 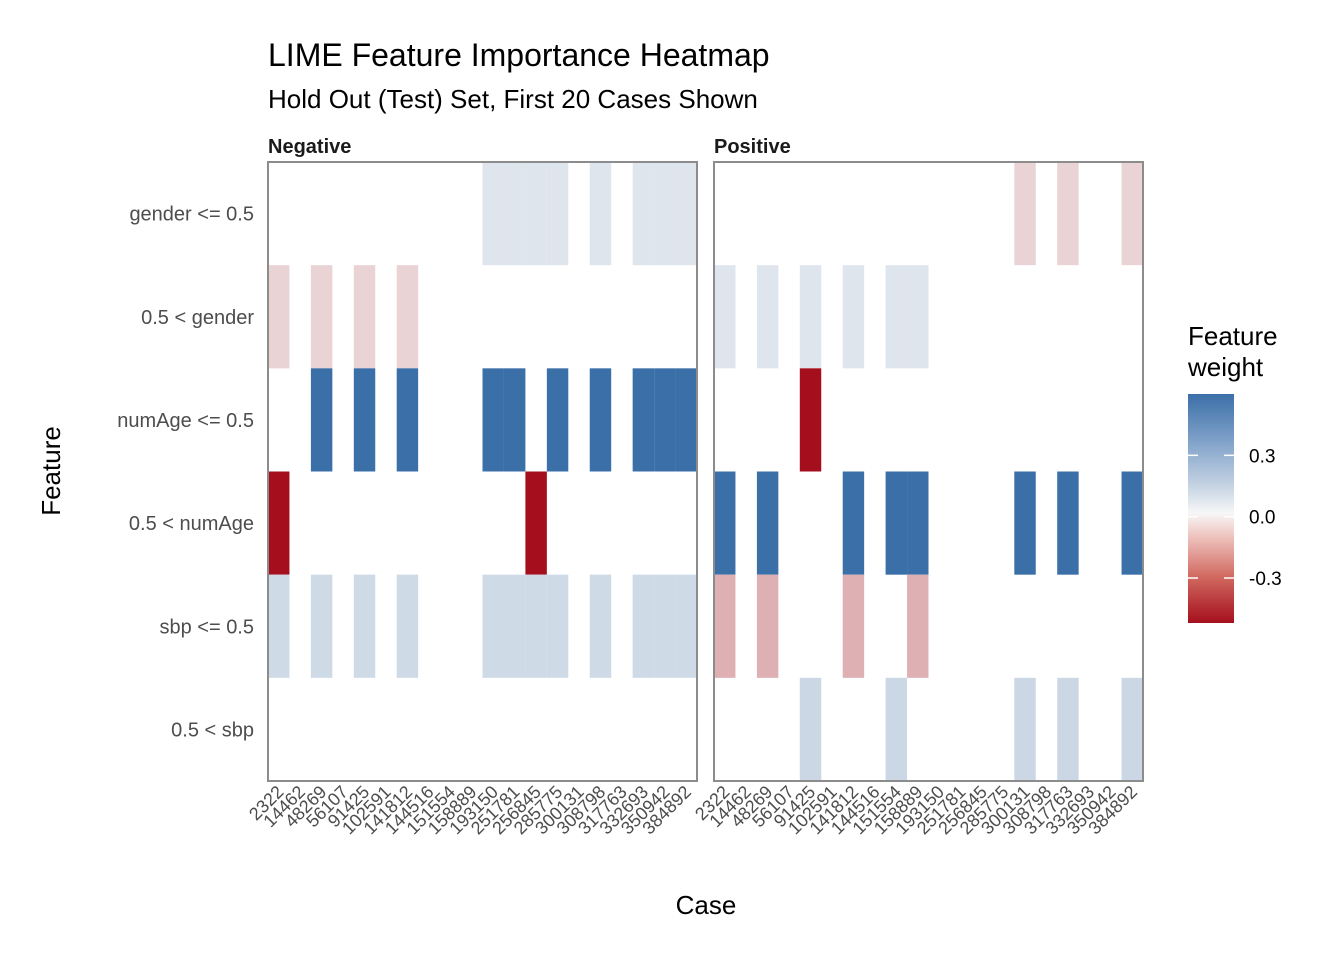 I want to click on legend-tick-label: 0.3, so click(x=1262, y=456).